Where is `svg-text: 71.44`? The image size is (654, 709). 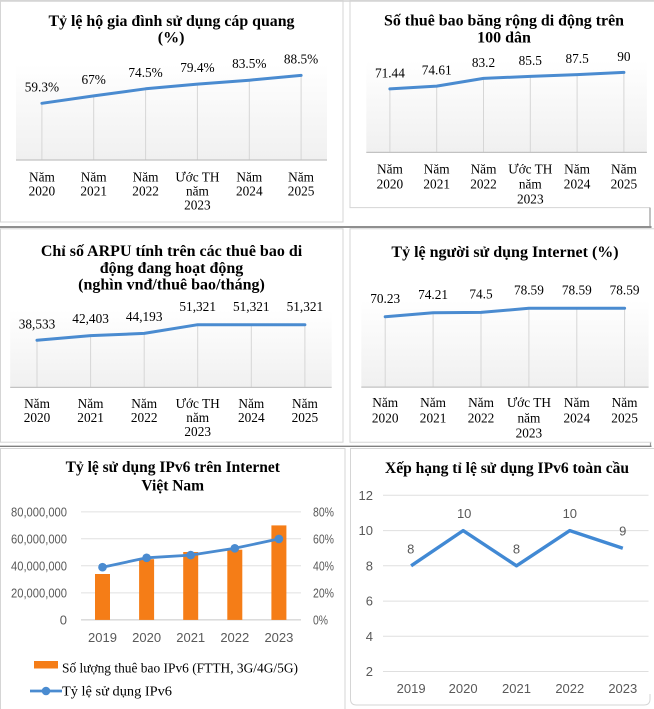
svg-text: 71.44 is located at coordinates (390, 72).